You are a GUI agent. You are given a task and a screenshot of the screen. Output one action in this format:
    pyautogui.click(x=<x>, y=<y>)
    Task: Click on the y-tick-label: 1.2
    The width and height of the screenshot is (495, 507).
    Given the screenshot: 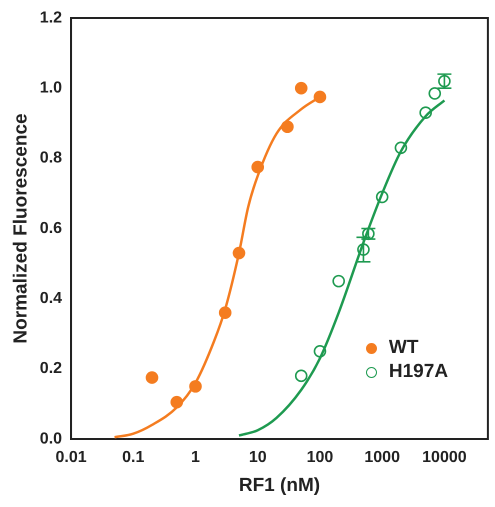 What is the action you would take?
    pyautogui.click(x=51, y=17)
    